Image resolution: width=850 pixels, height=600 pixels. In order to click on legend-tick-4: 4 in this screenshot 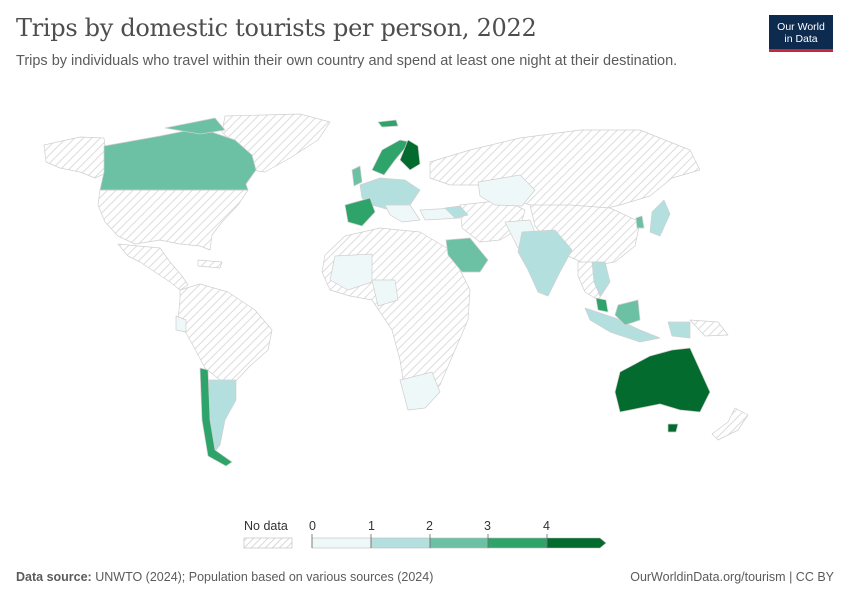, I will do `click(546, 526)`.